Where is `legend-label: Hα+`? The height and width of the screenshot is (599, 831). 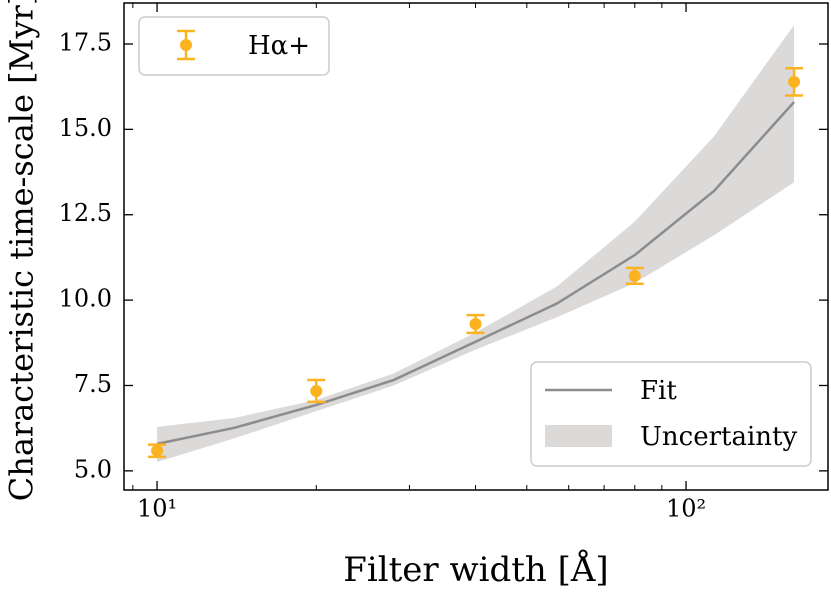 legend-label: Hα+ is located at coordinates (279, 46).